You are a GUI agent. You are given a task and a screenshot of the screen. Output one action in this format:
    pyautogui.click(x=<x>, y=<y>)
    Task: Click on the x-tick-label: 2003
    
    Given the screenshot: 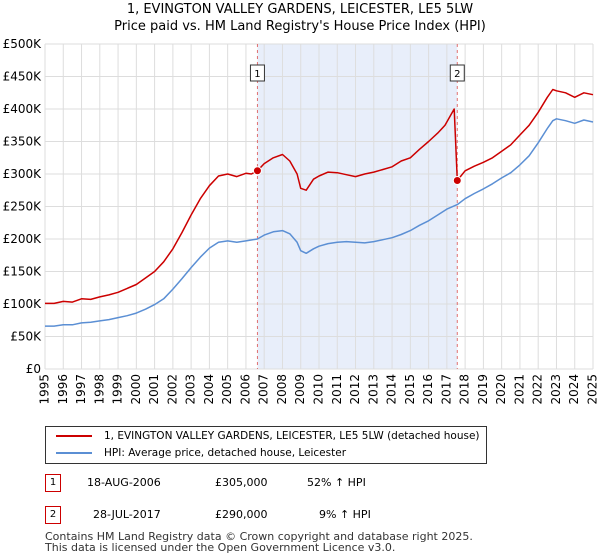 What is the action you would take?
    pyautogui.click(x=191, y=389)
    